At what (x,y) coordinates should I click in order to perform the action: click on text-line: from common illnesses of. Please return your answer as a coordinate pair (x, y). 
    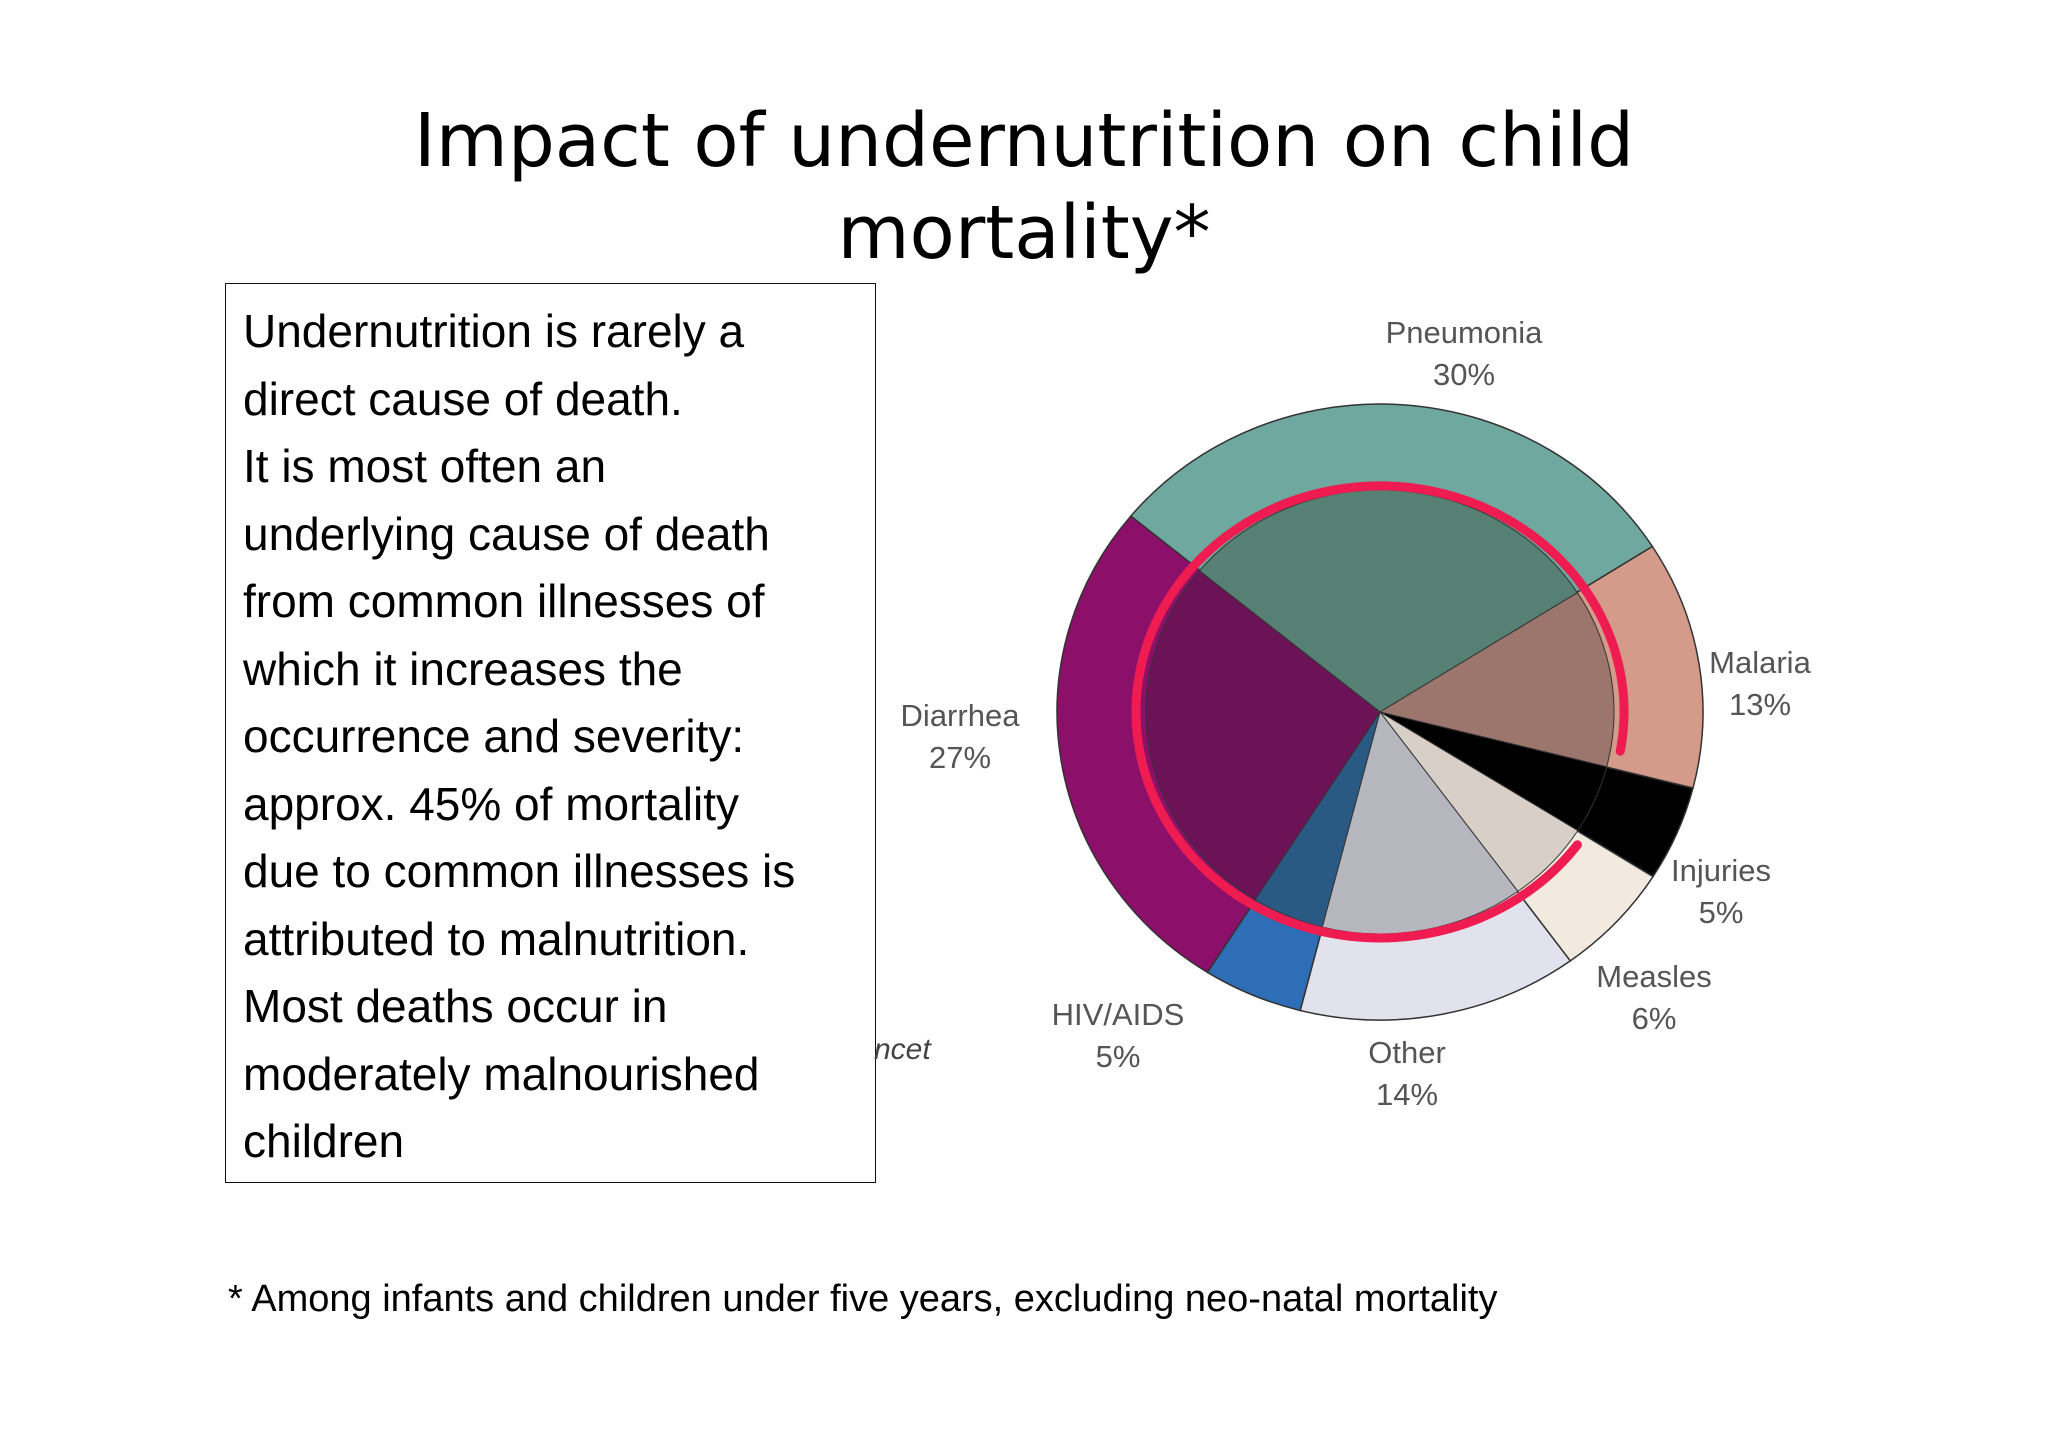
    Looking at the image, I should click on (504, 601).